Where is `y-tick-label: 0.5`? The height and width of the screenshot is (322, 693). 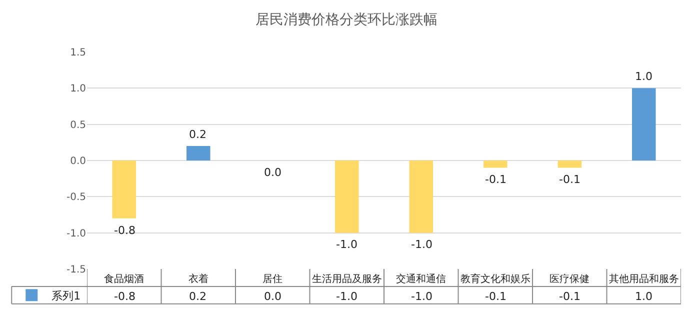 y-tick-label: 0.5 is located at coordinates (78, 125).